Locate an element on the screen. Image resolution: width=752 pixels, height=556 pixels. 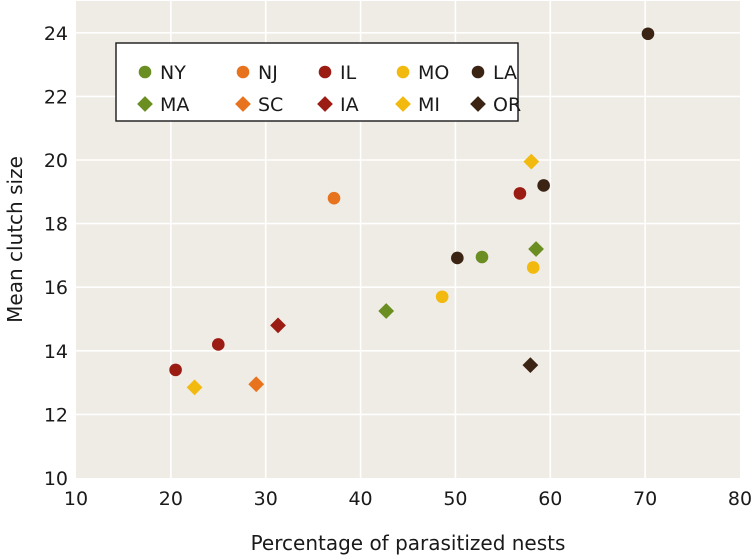
y-tick-label: 18 is located at coordinates (56, 225).